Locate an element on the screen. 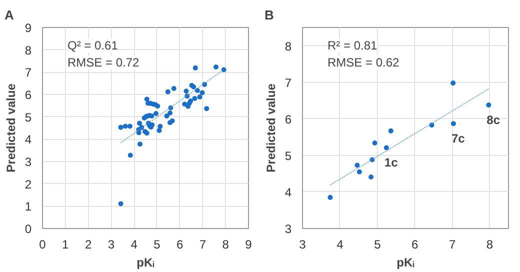 This screenshot has height=272, width=520. y-tick-label: 1 is located at coordinates (28, 207).